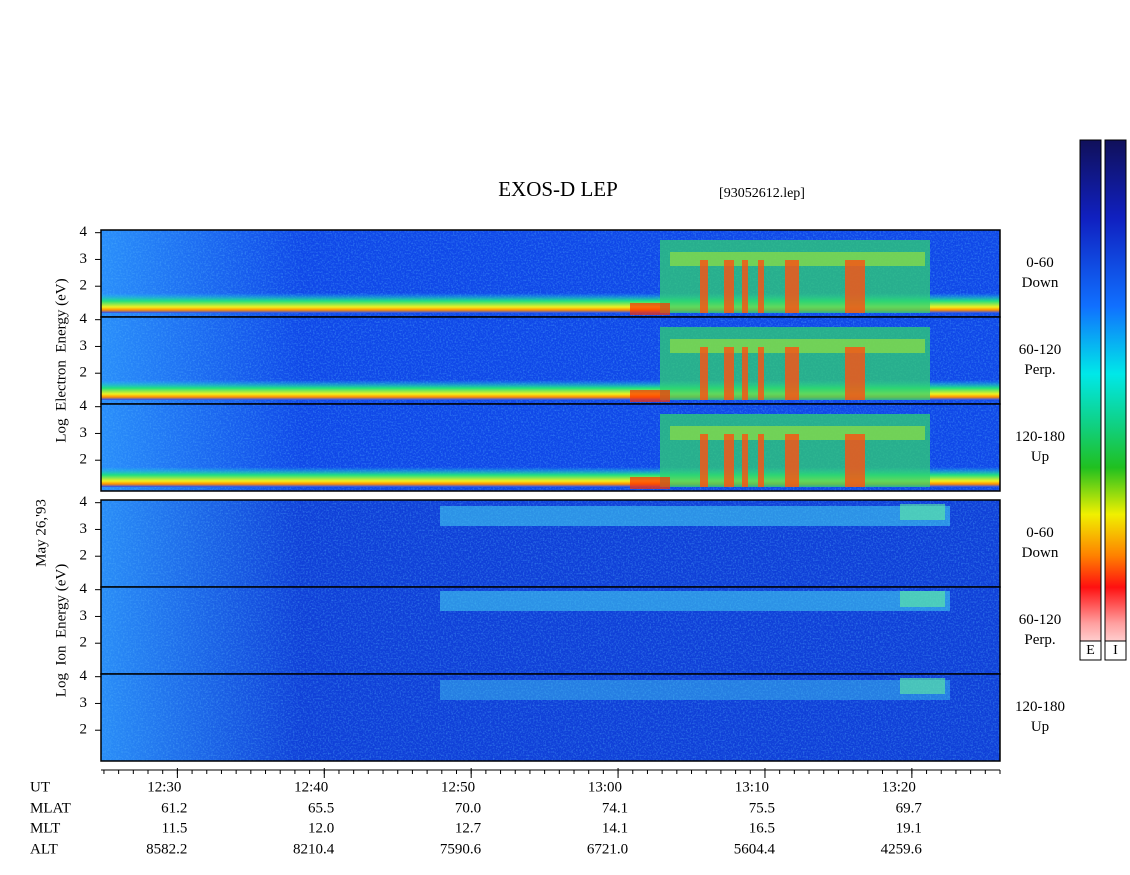  I want to click on row-value: 12.0, so click(321, 828).